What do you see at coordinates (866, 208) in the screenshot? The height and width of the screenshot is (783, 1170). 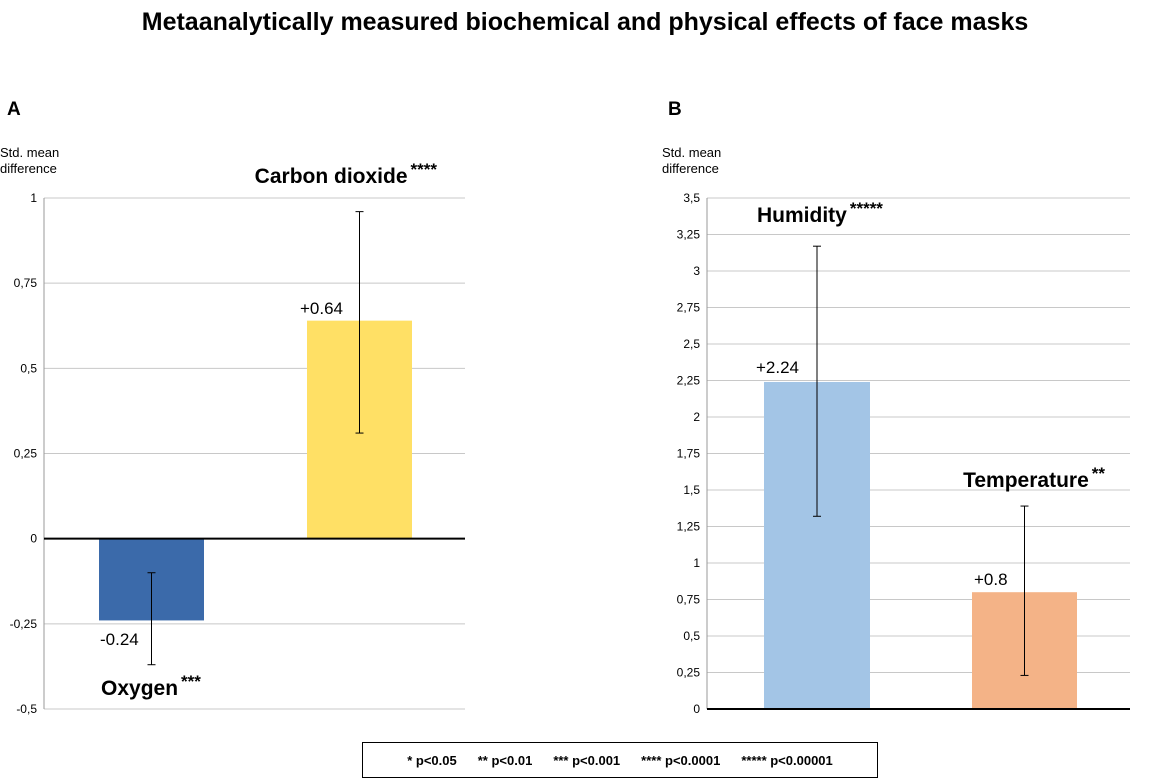 I see `significance-stars: *****` at bounding box center [866, 208].